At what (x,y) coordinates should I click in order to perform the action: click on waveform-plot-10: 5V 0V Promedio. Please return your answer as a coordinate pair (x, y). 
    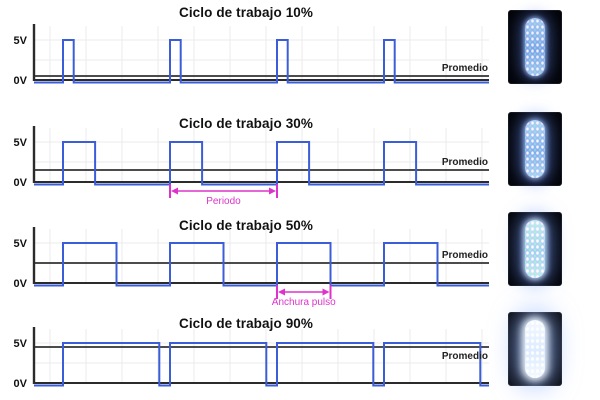
    Looking at the image, I should click on (251, 55).